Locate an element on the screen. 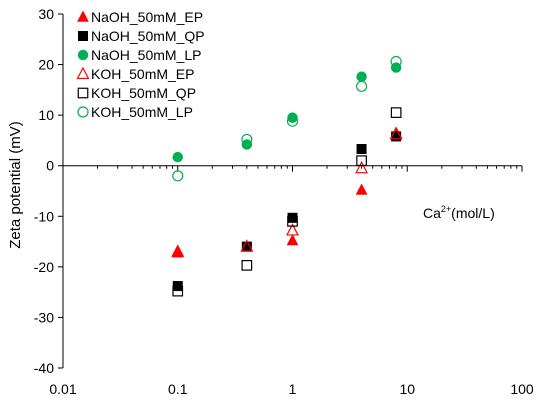  x-tick-label: 0.1 is located at coordinates (178, 389).